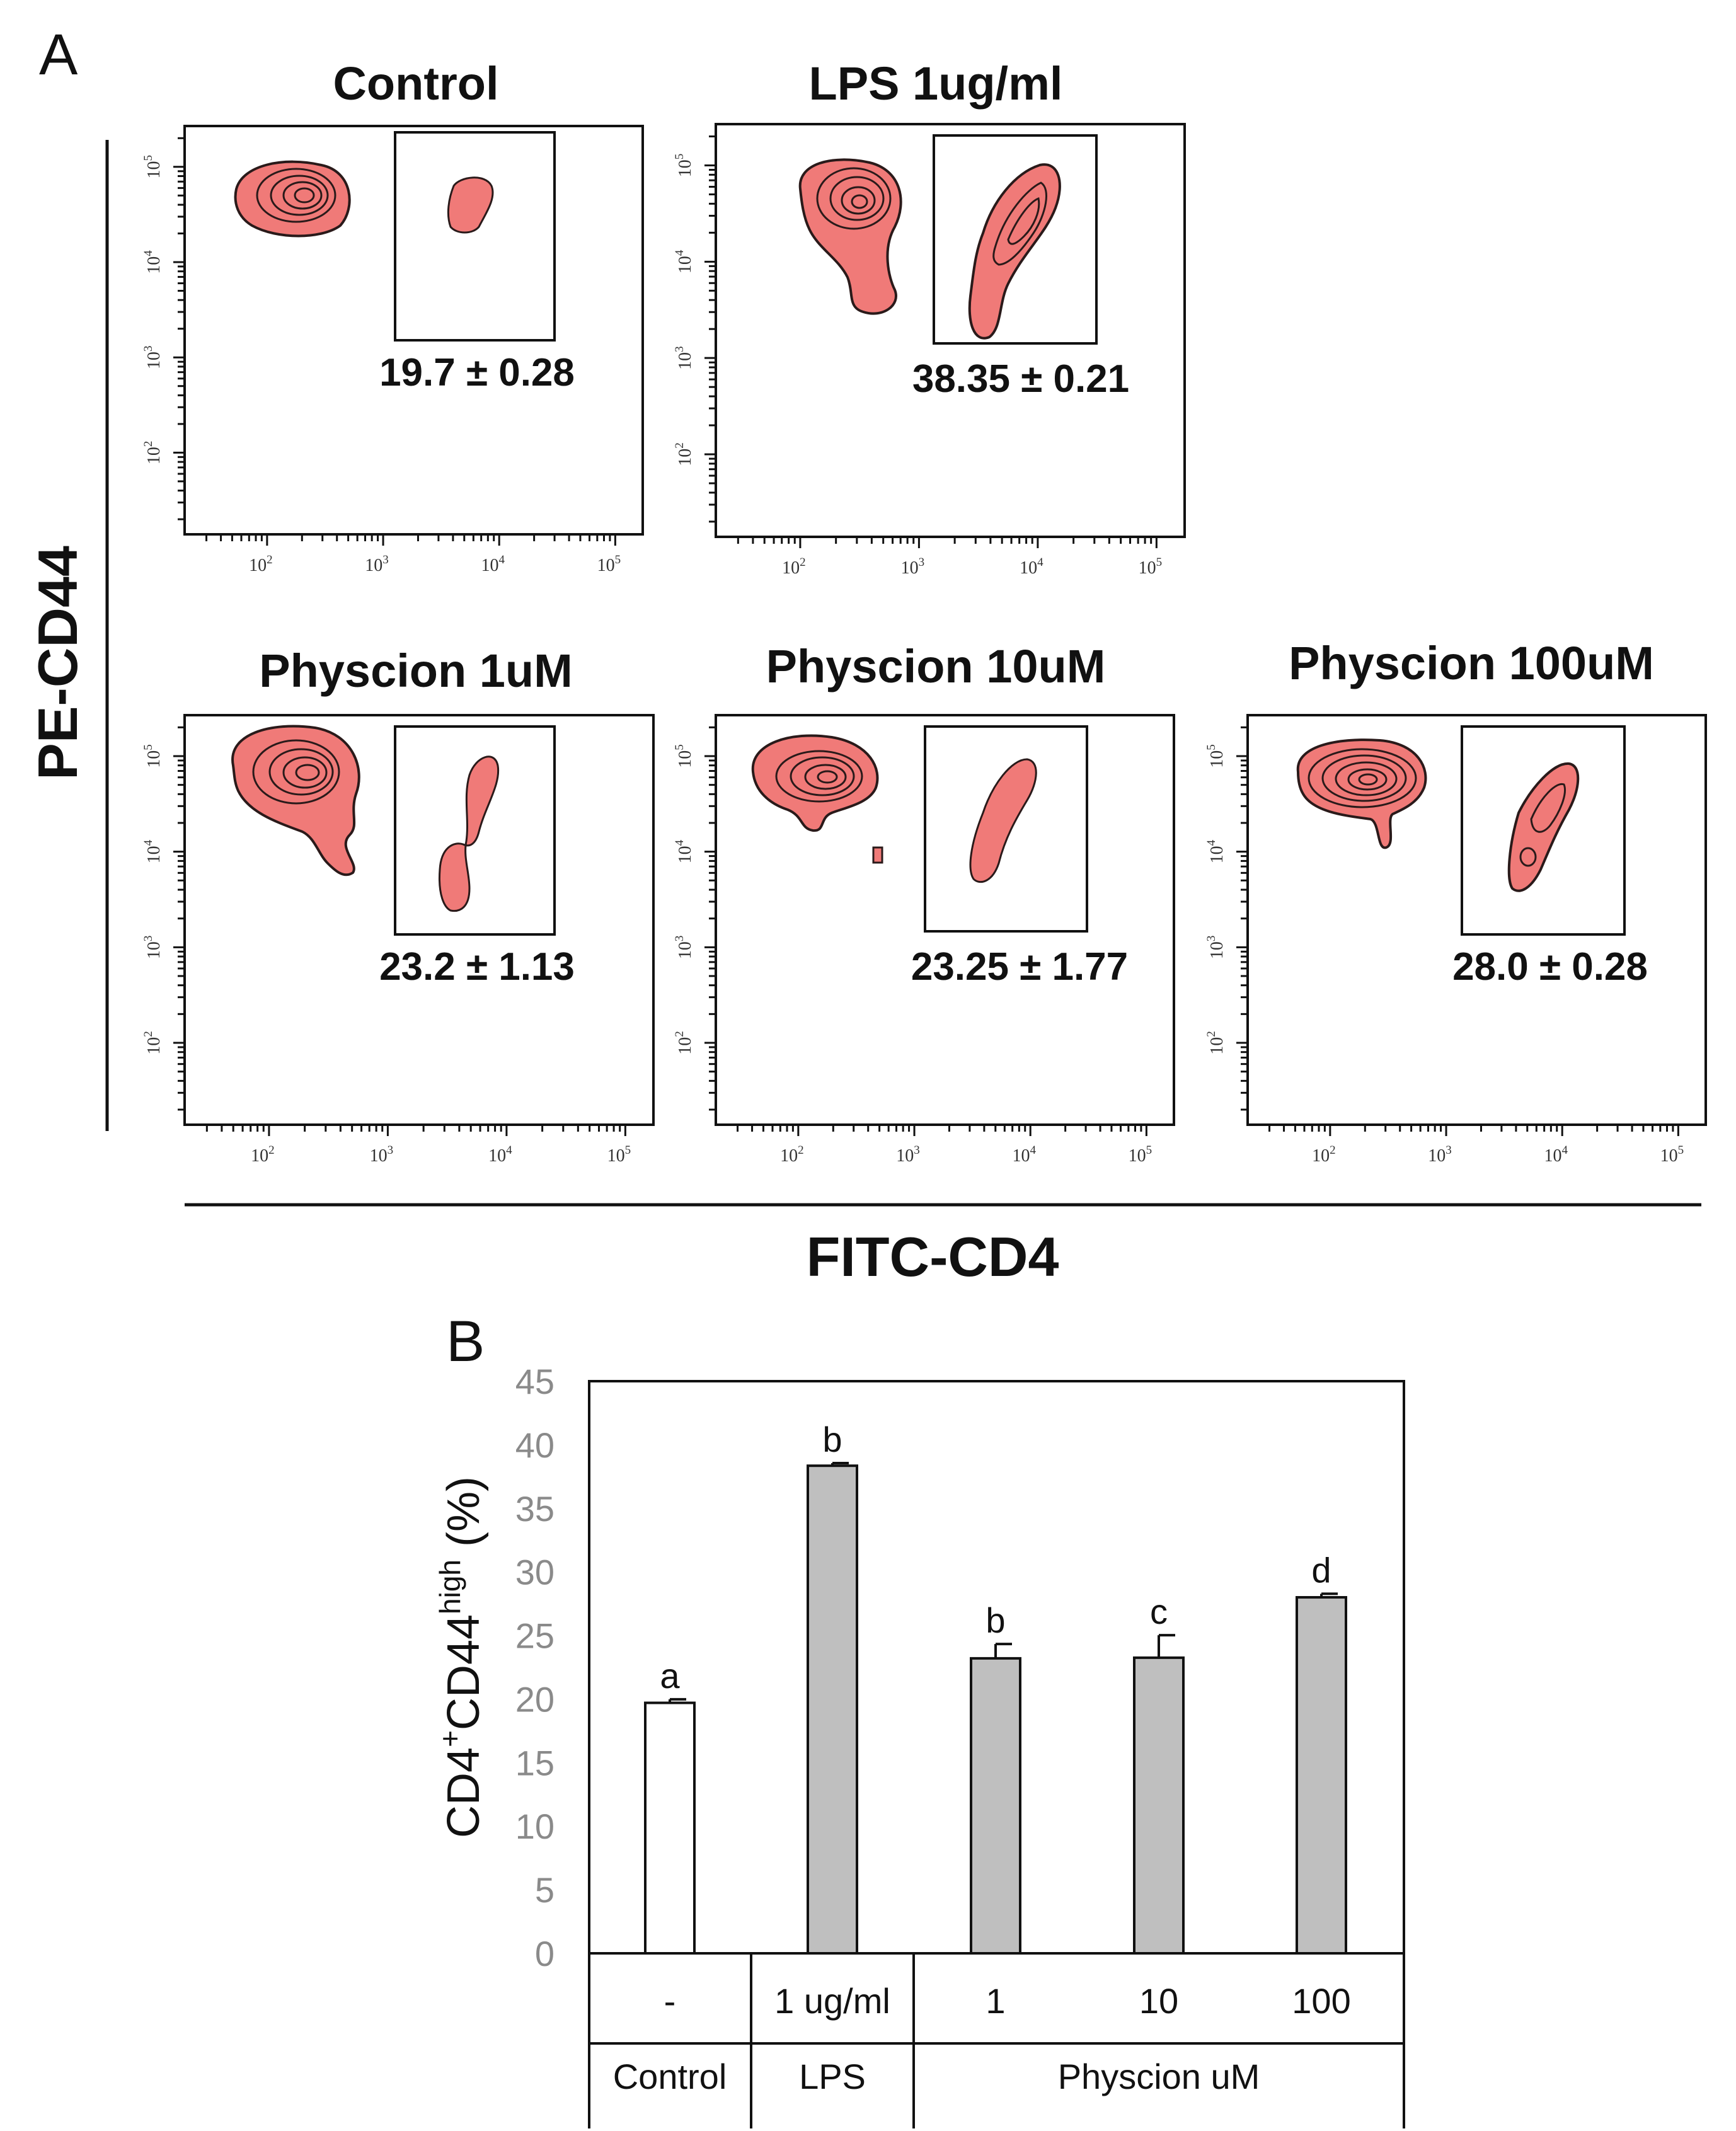  I want to click on bar-y-tick-label: 0, so click(545, 1953).